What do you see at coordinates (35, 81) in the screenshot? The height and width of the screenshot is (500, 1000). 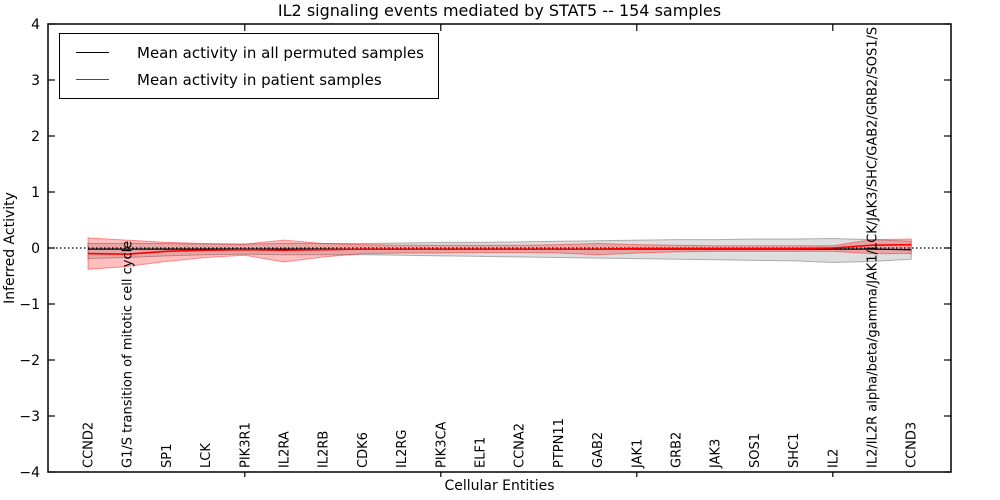 I see `y-tick-label: 3` at bounding box center [35, 81].